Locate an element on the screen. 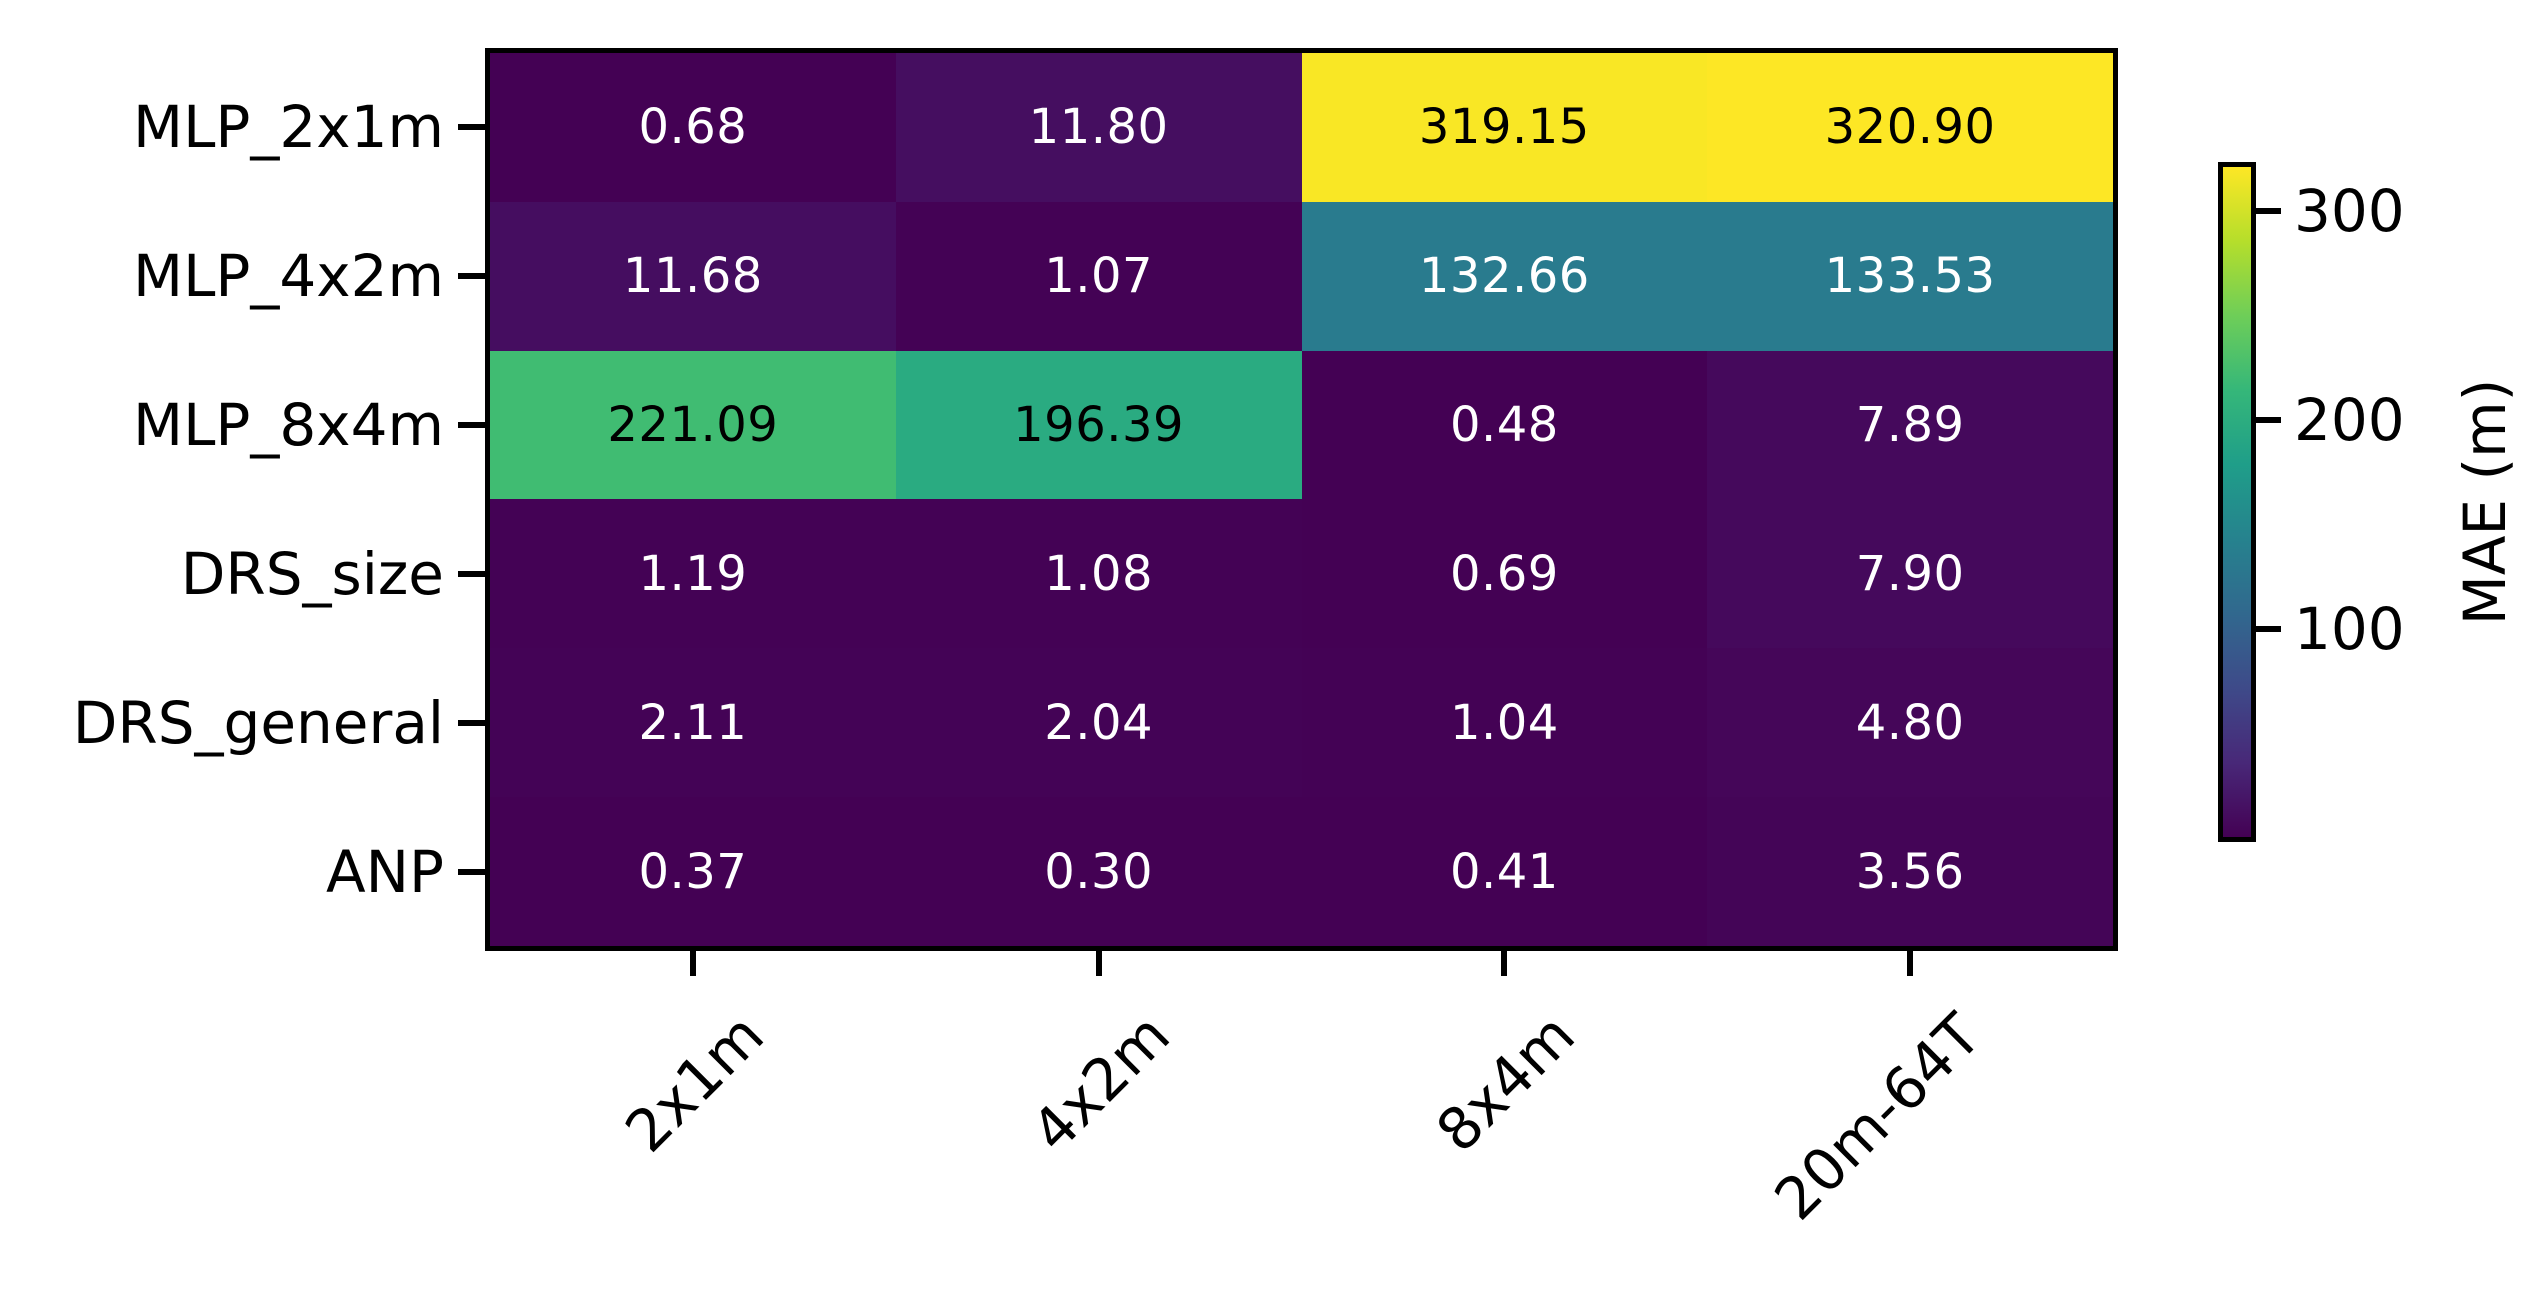 The width and height of the screenshot is (2540, 1312). heatmap-cell-DRS_general-20m-64T: 4.80 is located at coordinates (1910, 723).